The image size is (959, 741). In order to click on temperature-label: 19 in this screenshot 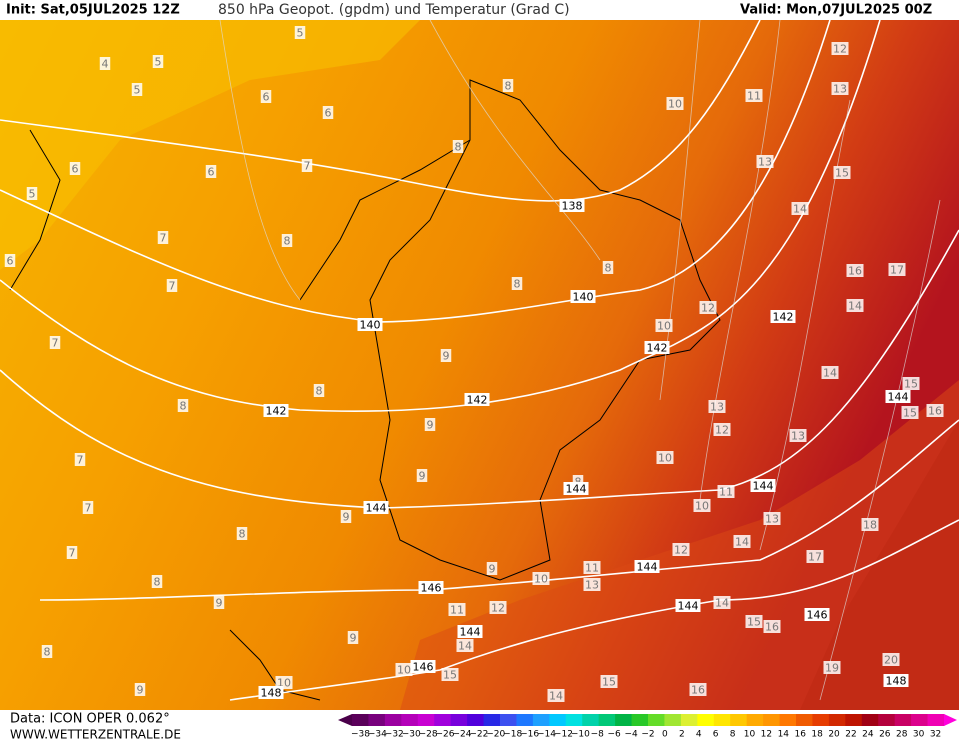, I will do `click(832, 668)`.